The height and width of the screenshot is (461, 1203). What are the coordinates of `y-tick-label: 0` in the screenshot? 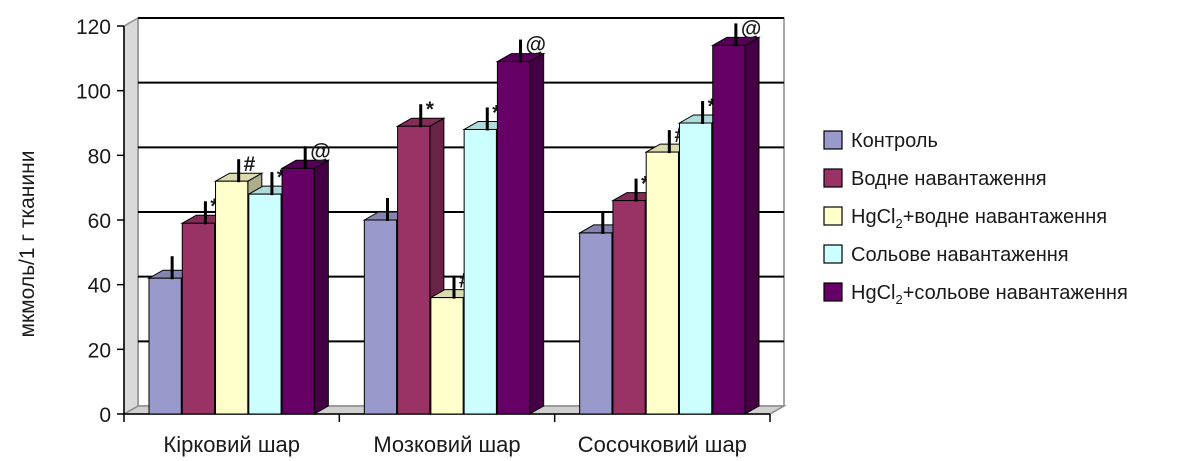 It's located at (105, 415).